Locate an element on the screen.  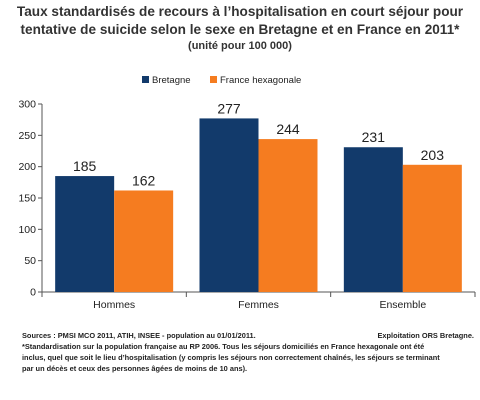
bar-ensemble-france is located at coordinates (432, 228).